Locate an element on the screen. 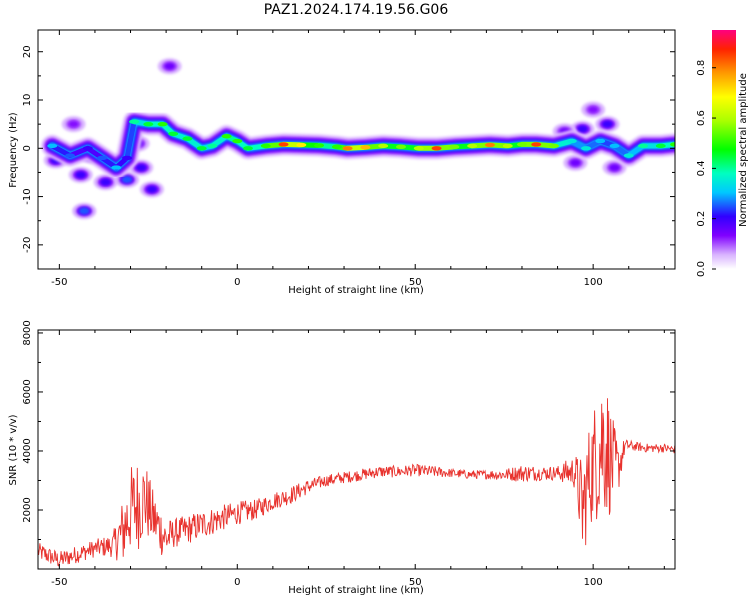 This screenshot has width=750, height=600. colorbar-tick-label: 0.0 is located at coordinates (701, 269).